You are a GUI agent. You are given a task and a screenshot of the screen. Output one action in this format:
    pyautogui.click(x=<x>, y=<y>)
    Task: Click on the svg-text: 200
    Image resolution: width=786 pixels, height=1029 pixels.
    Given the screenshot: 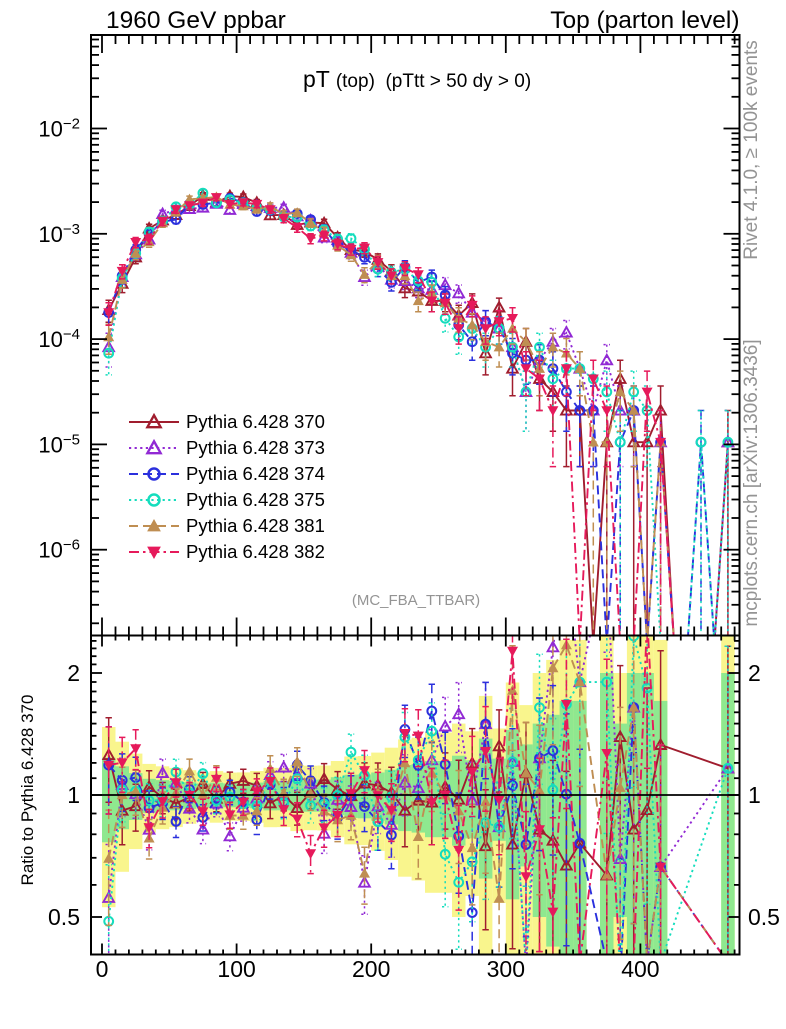 What is the action you would take?
    pyautogui.click(x=371, y=969)
    